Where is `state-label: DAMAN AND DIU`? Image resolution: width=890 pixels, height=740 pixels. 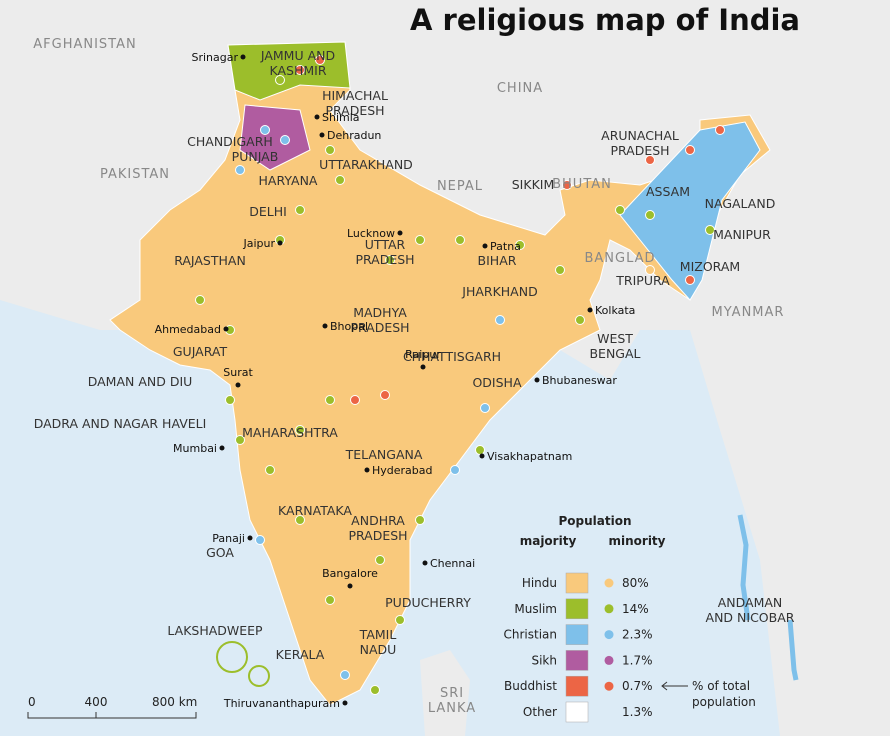
state-label: DAMAN AND DIU is located at coordinates (140, 381).